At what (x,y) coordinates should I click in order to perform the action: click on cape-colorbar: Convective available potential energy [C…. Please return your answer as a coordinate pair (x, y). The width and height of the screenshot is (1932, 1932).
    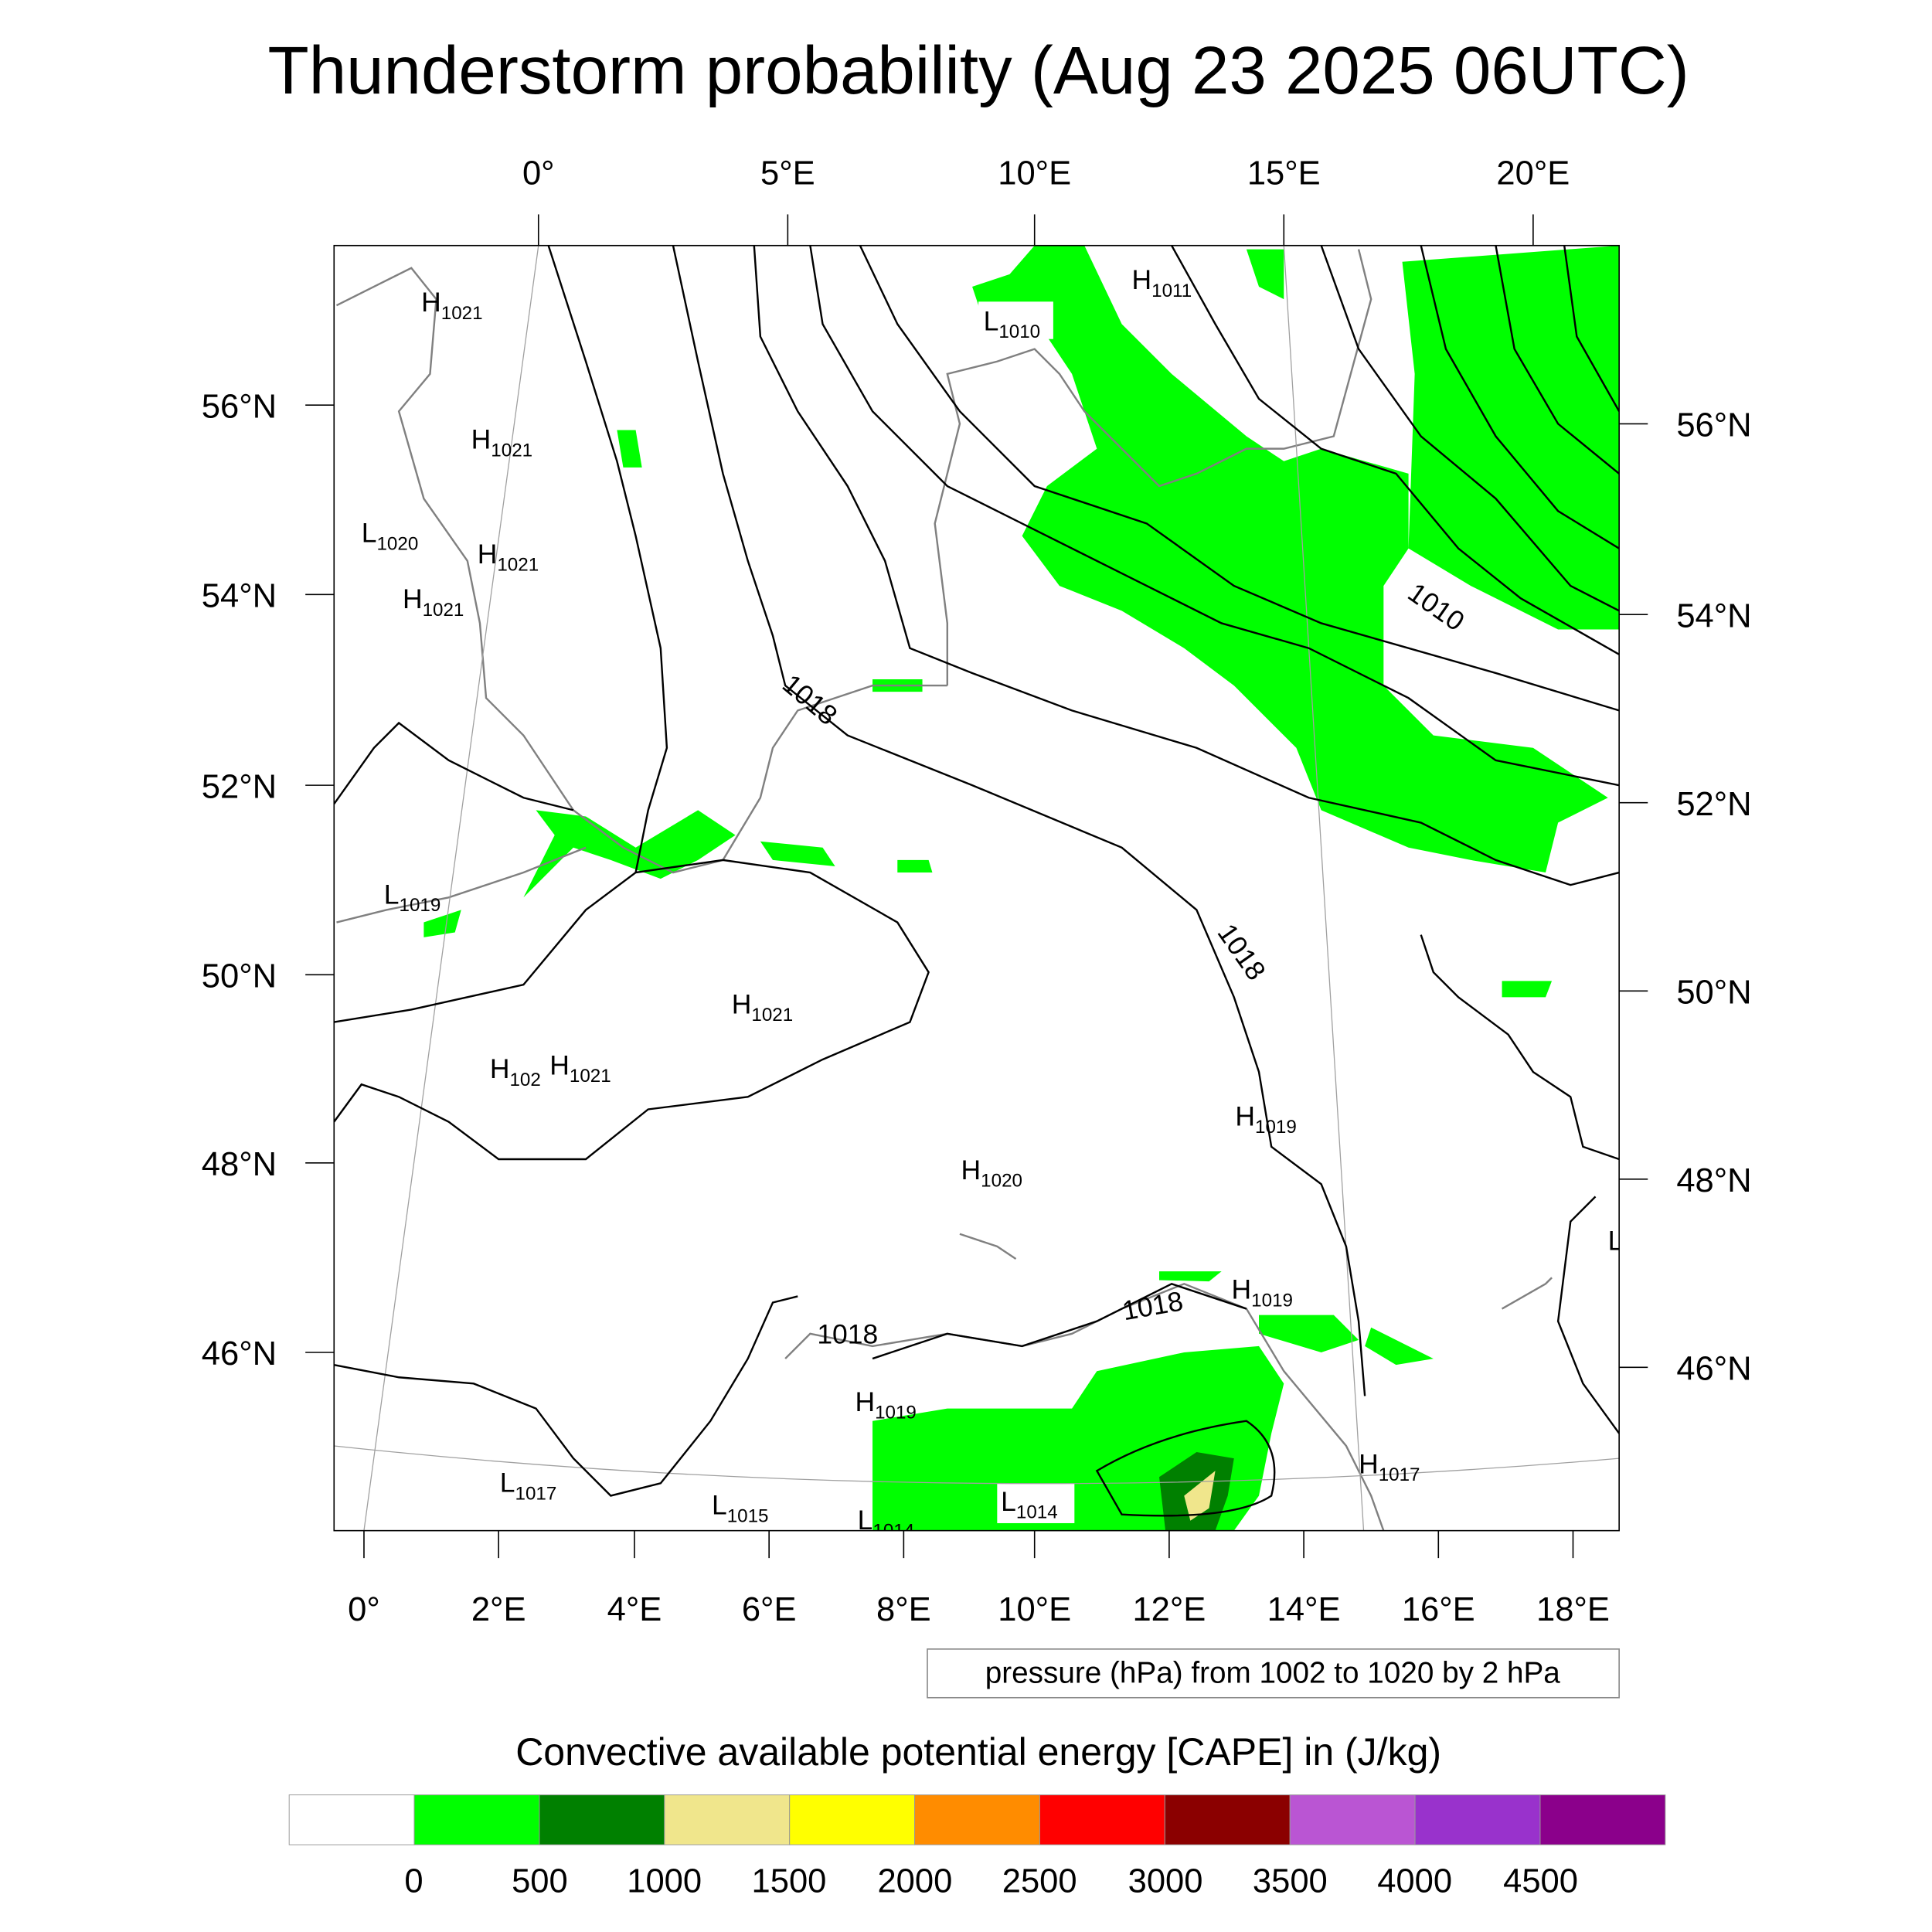
    Looking at the image, I should click on (977, 1815).